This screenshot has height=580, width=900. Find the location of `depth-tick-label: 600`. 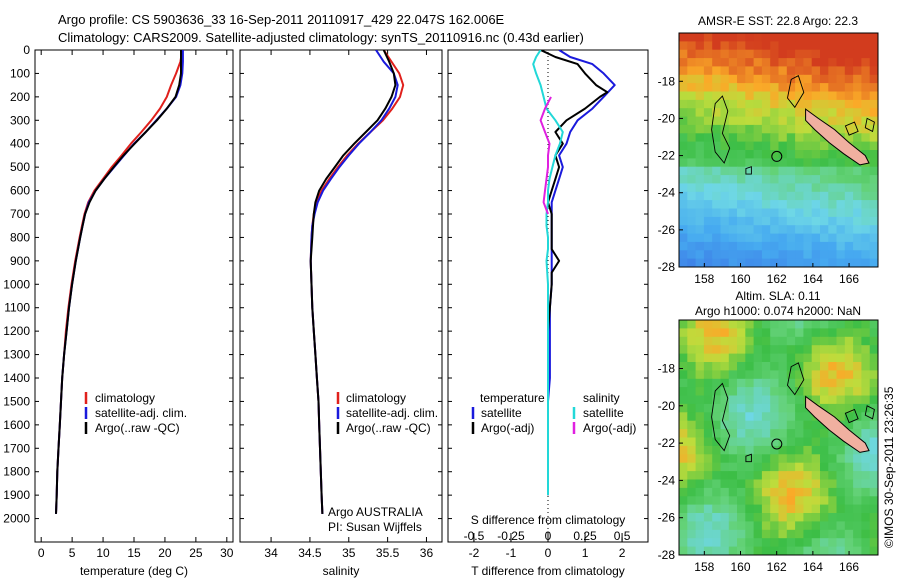

depth-tick-label: 600 is located at coordinates (20, 191).